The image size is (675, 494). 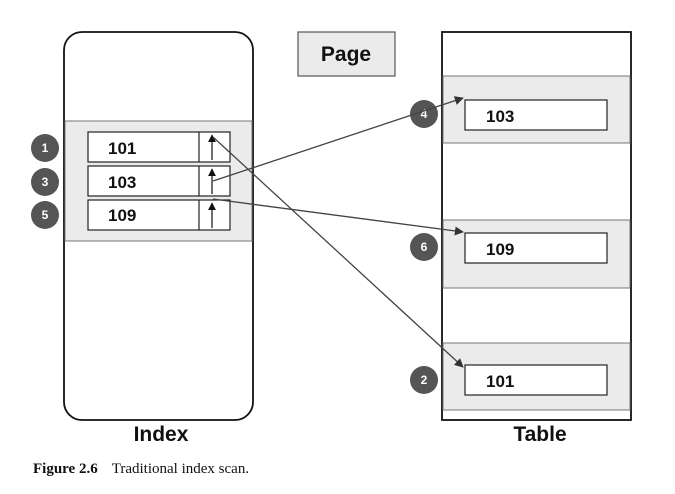 What do you see at coordinates (536, 248) in the screenshot?
I see `table-row: 109` at bounding box center [536, 248].